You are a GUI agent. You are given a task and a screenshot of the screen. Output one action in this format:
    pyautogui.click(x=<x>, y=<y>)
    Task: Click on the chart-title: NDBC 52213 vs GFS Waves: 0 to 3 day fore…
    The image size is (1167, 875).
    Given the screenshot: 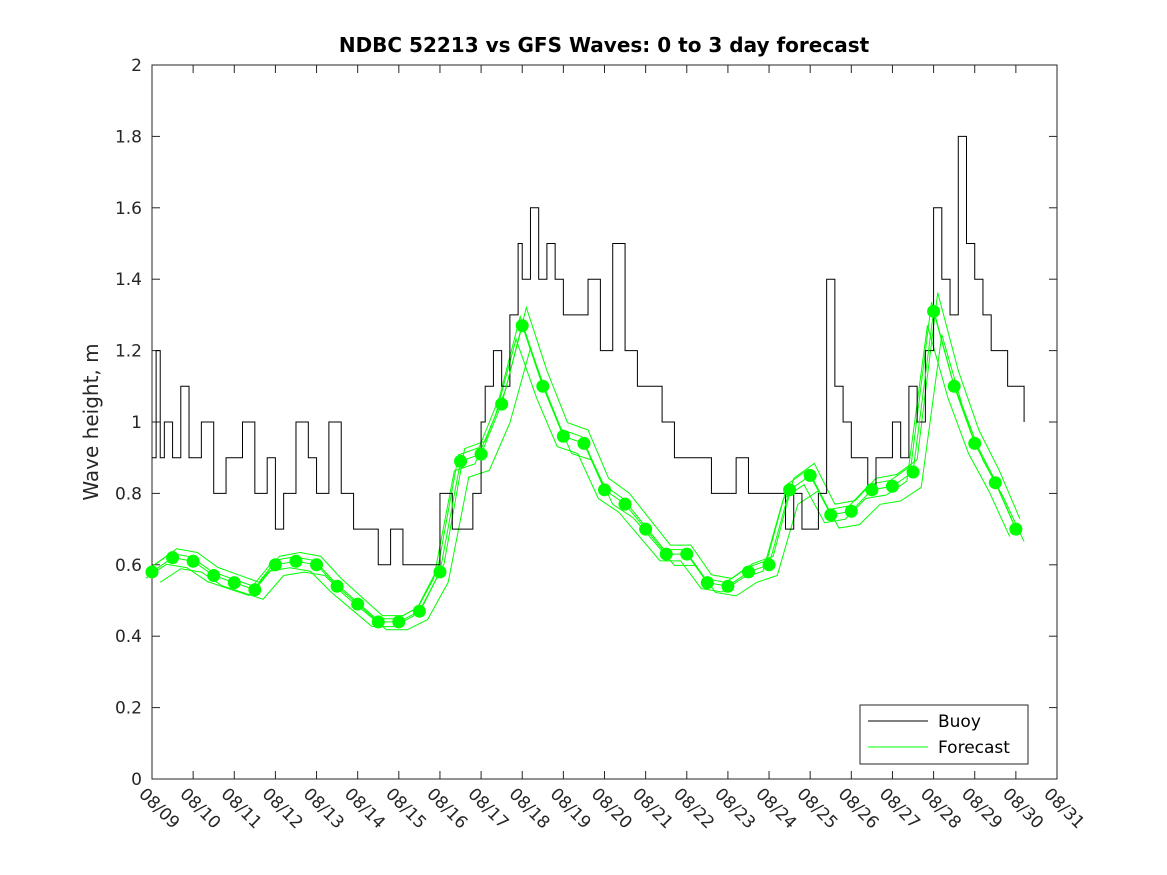 What is the action you would take?
    pyautogui.click(x=604, y=45)
    